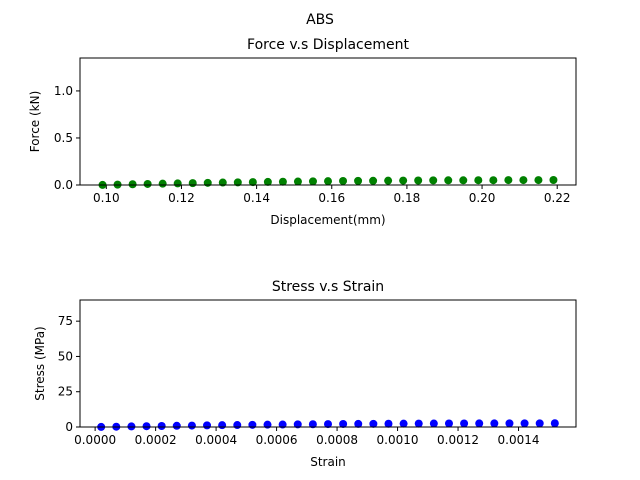 Image resolution: width=640 pixels, height=480 pixels. I want to click on x-tick-label: 0.0004, so click(216, 440).